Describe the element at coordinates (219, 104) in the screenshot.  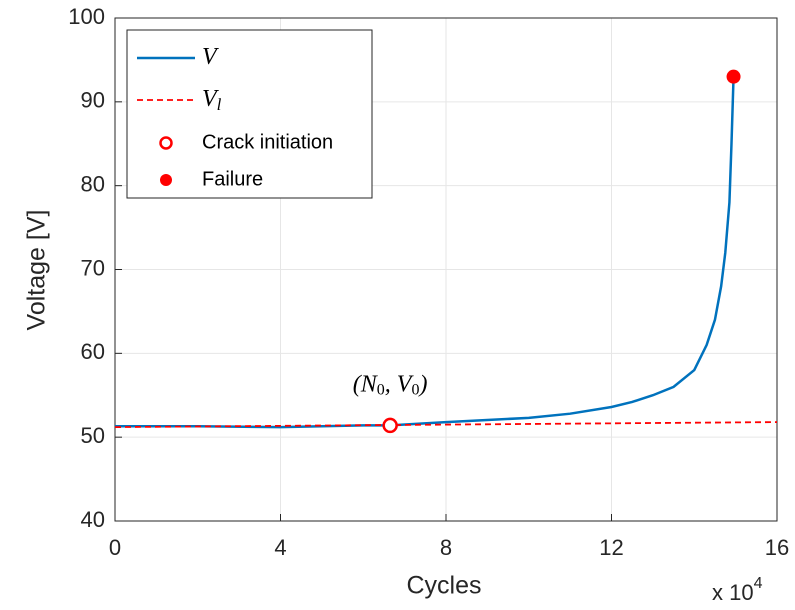
I see `legend-label-sub: l` at that location.